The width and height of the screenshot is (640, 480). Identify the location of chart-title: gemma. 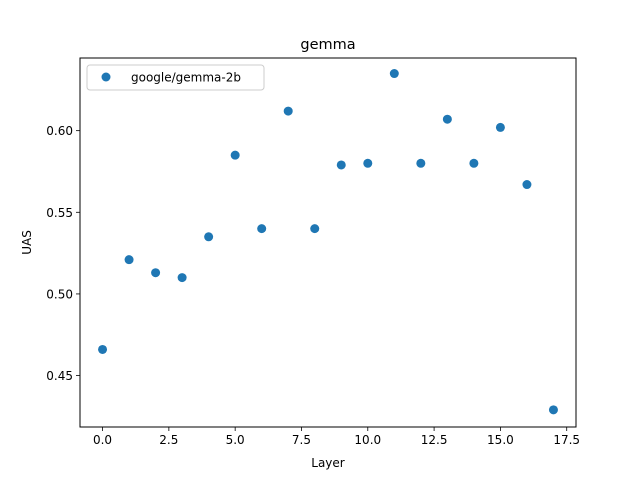
(327, 45).